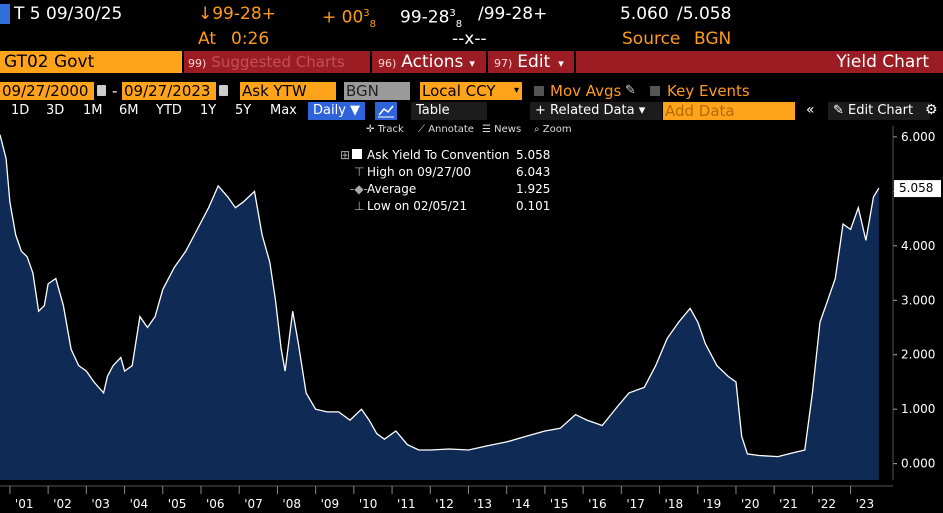 The height and width of the screenshot is (513, 943). I want to click on x-tick-label: '10, so click(368, 504).